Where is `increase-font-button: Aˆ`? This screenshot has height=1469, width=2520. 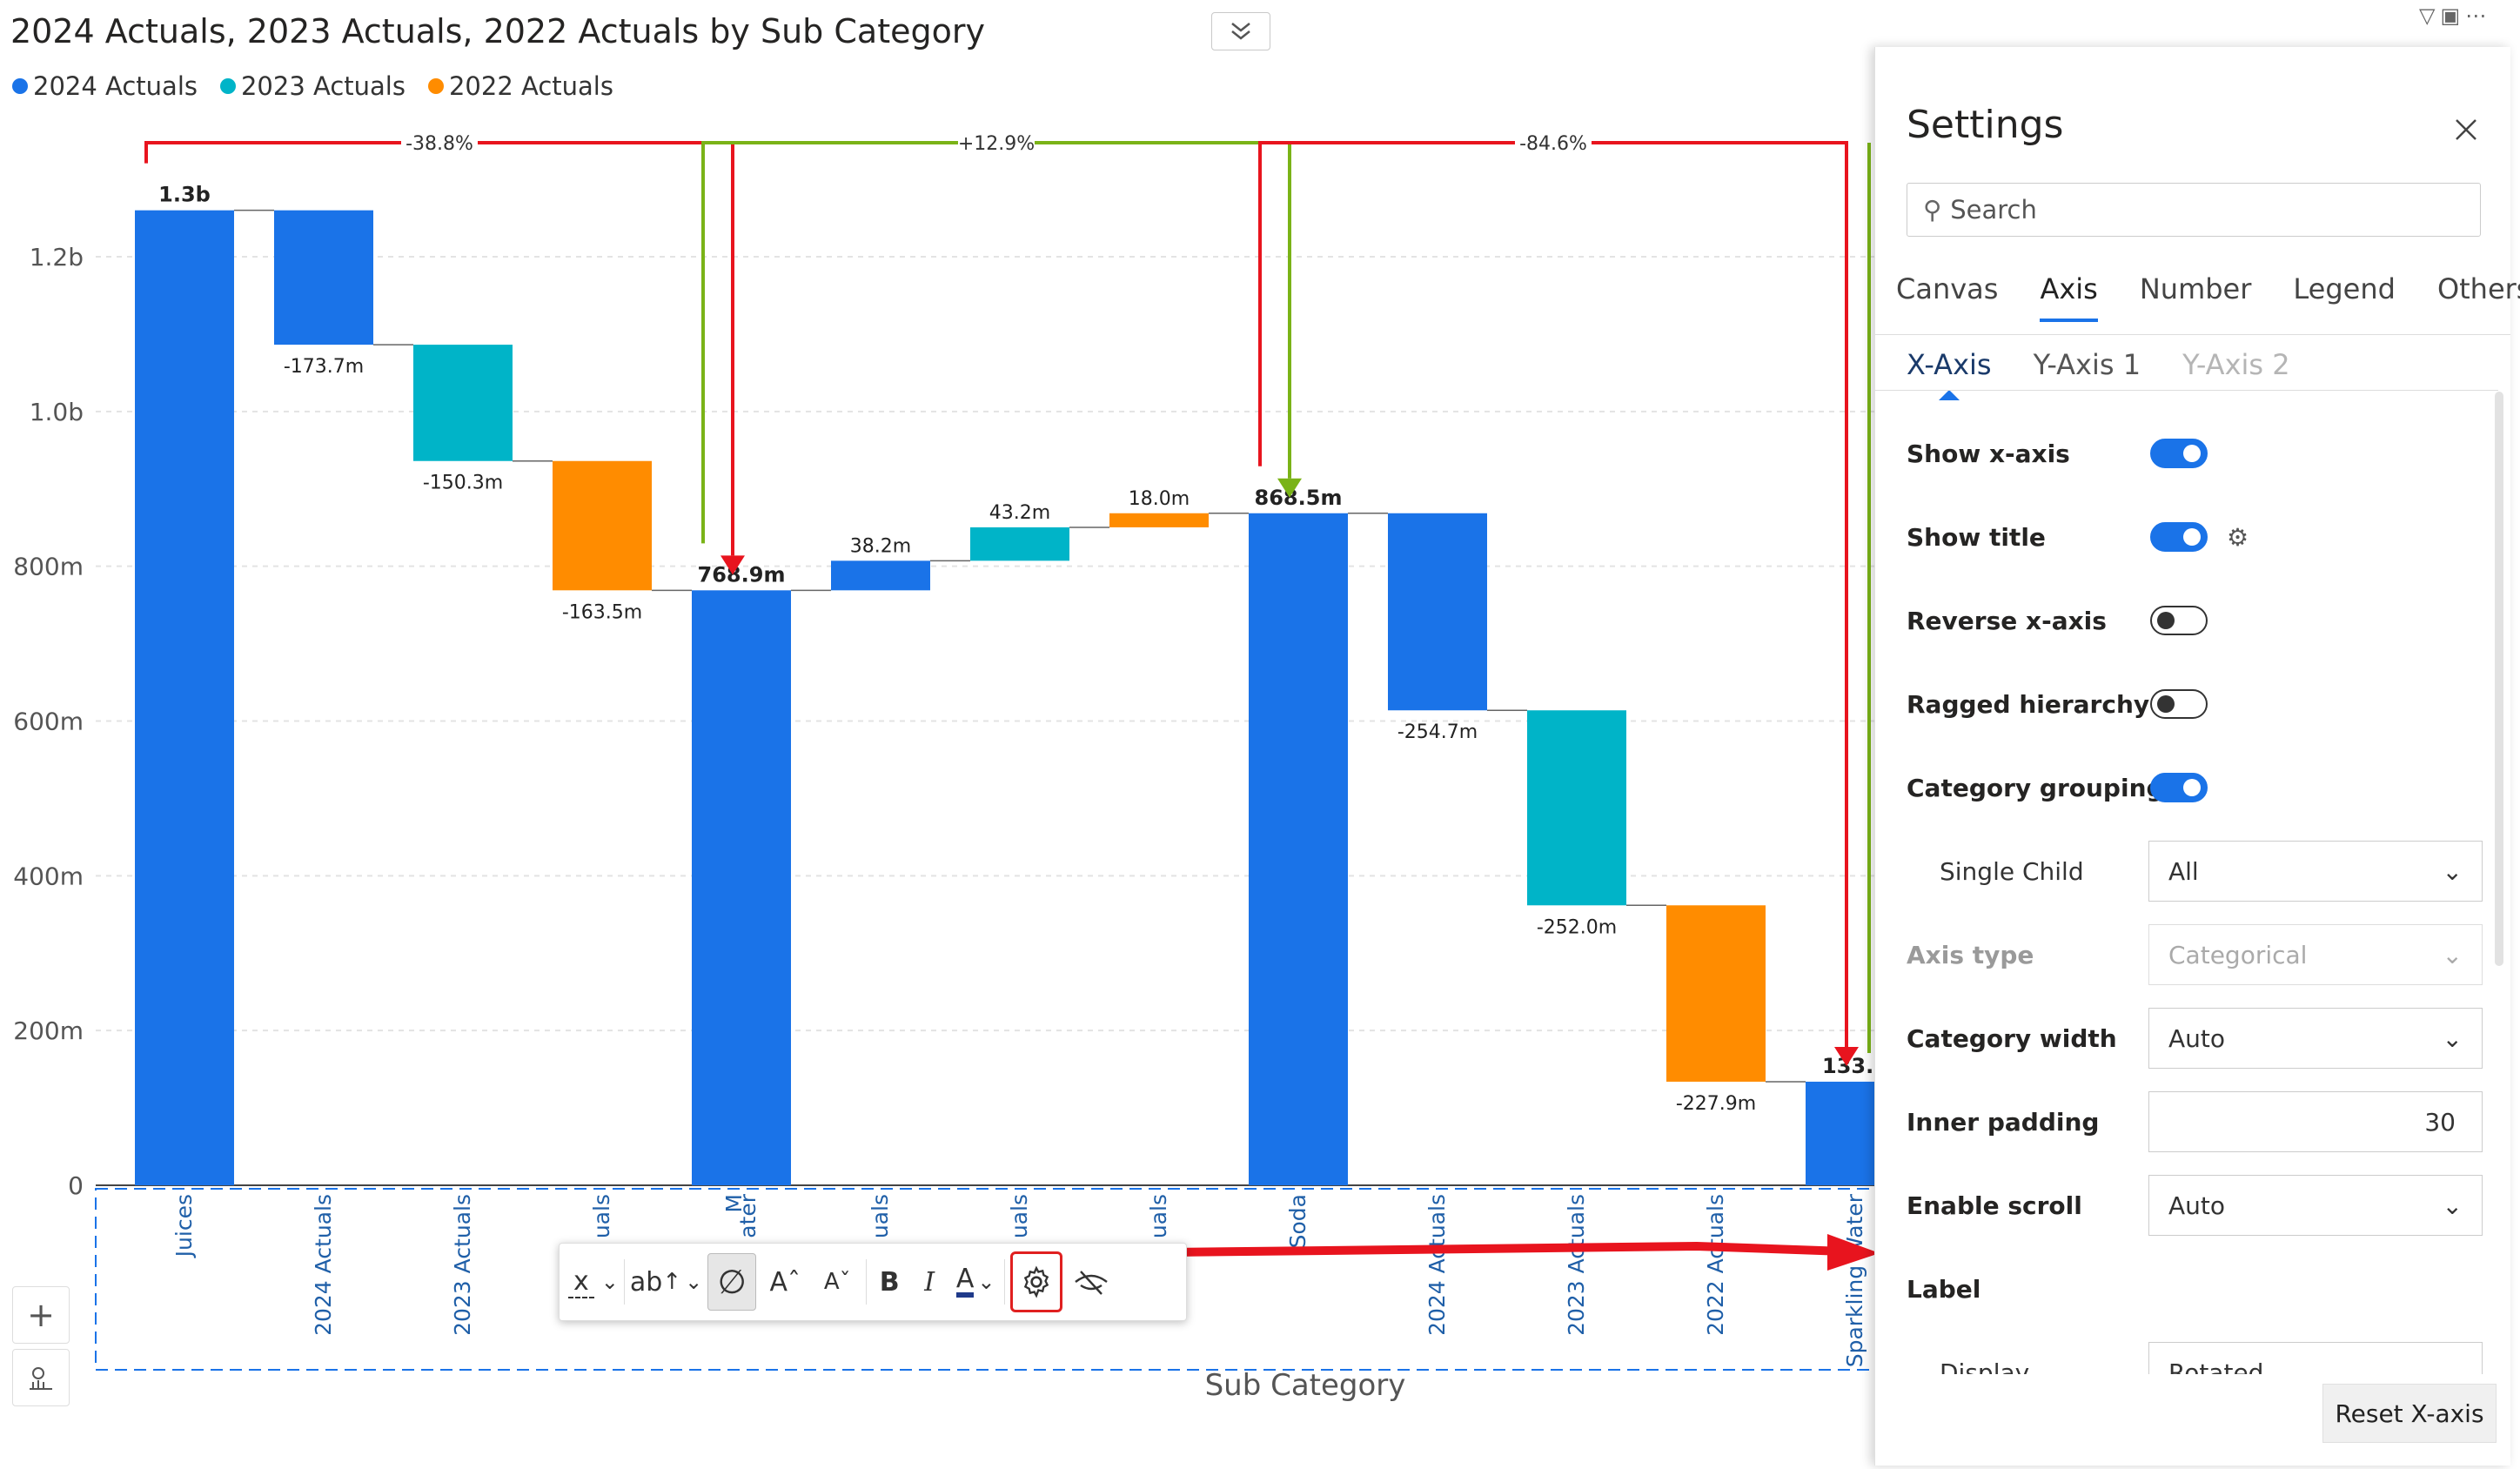 increase-font-button: Aˆ is located at coordinates (784, 1282).